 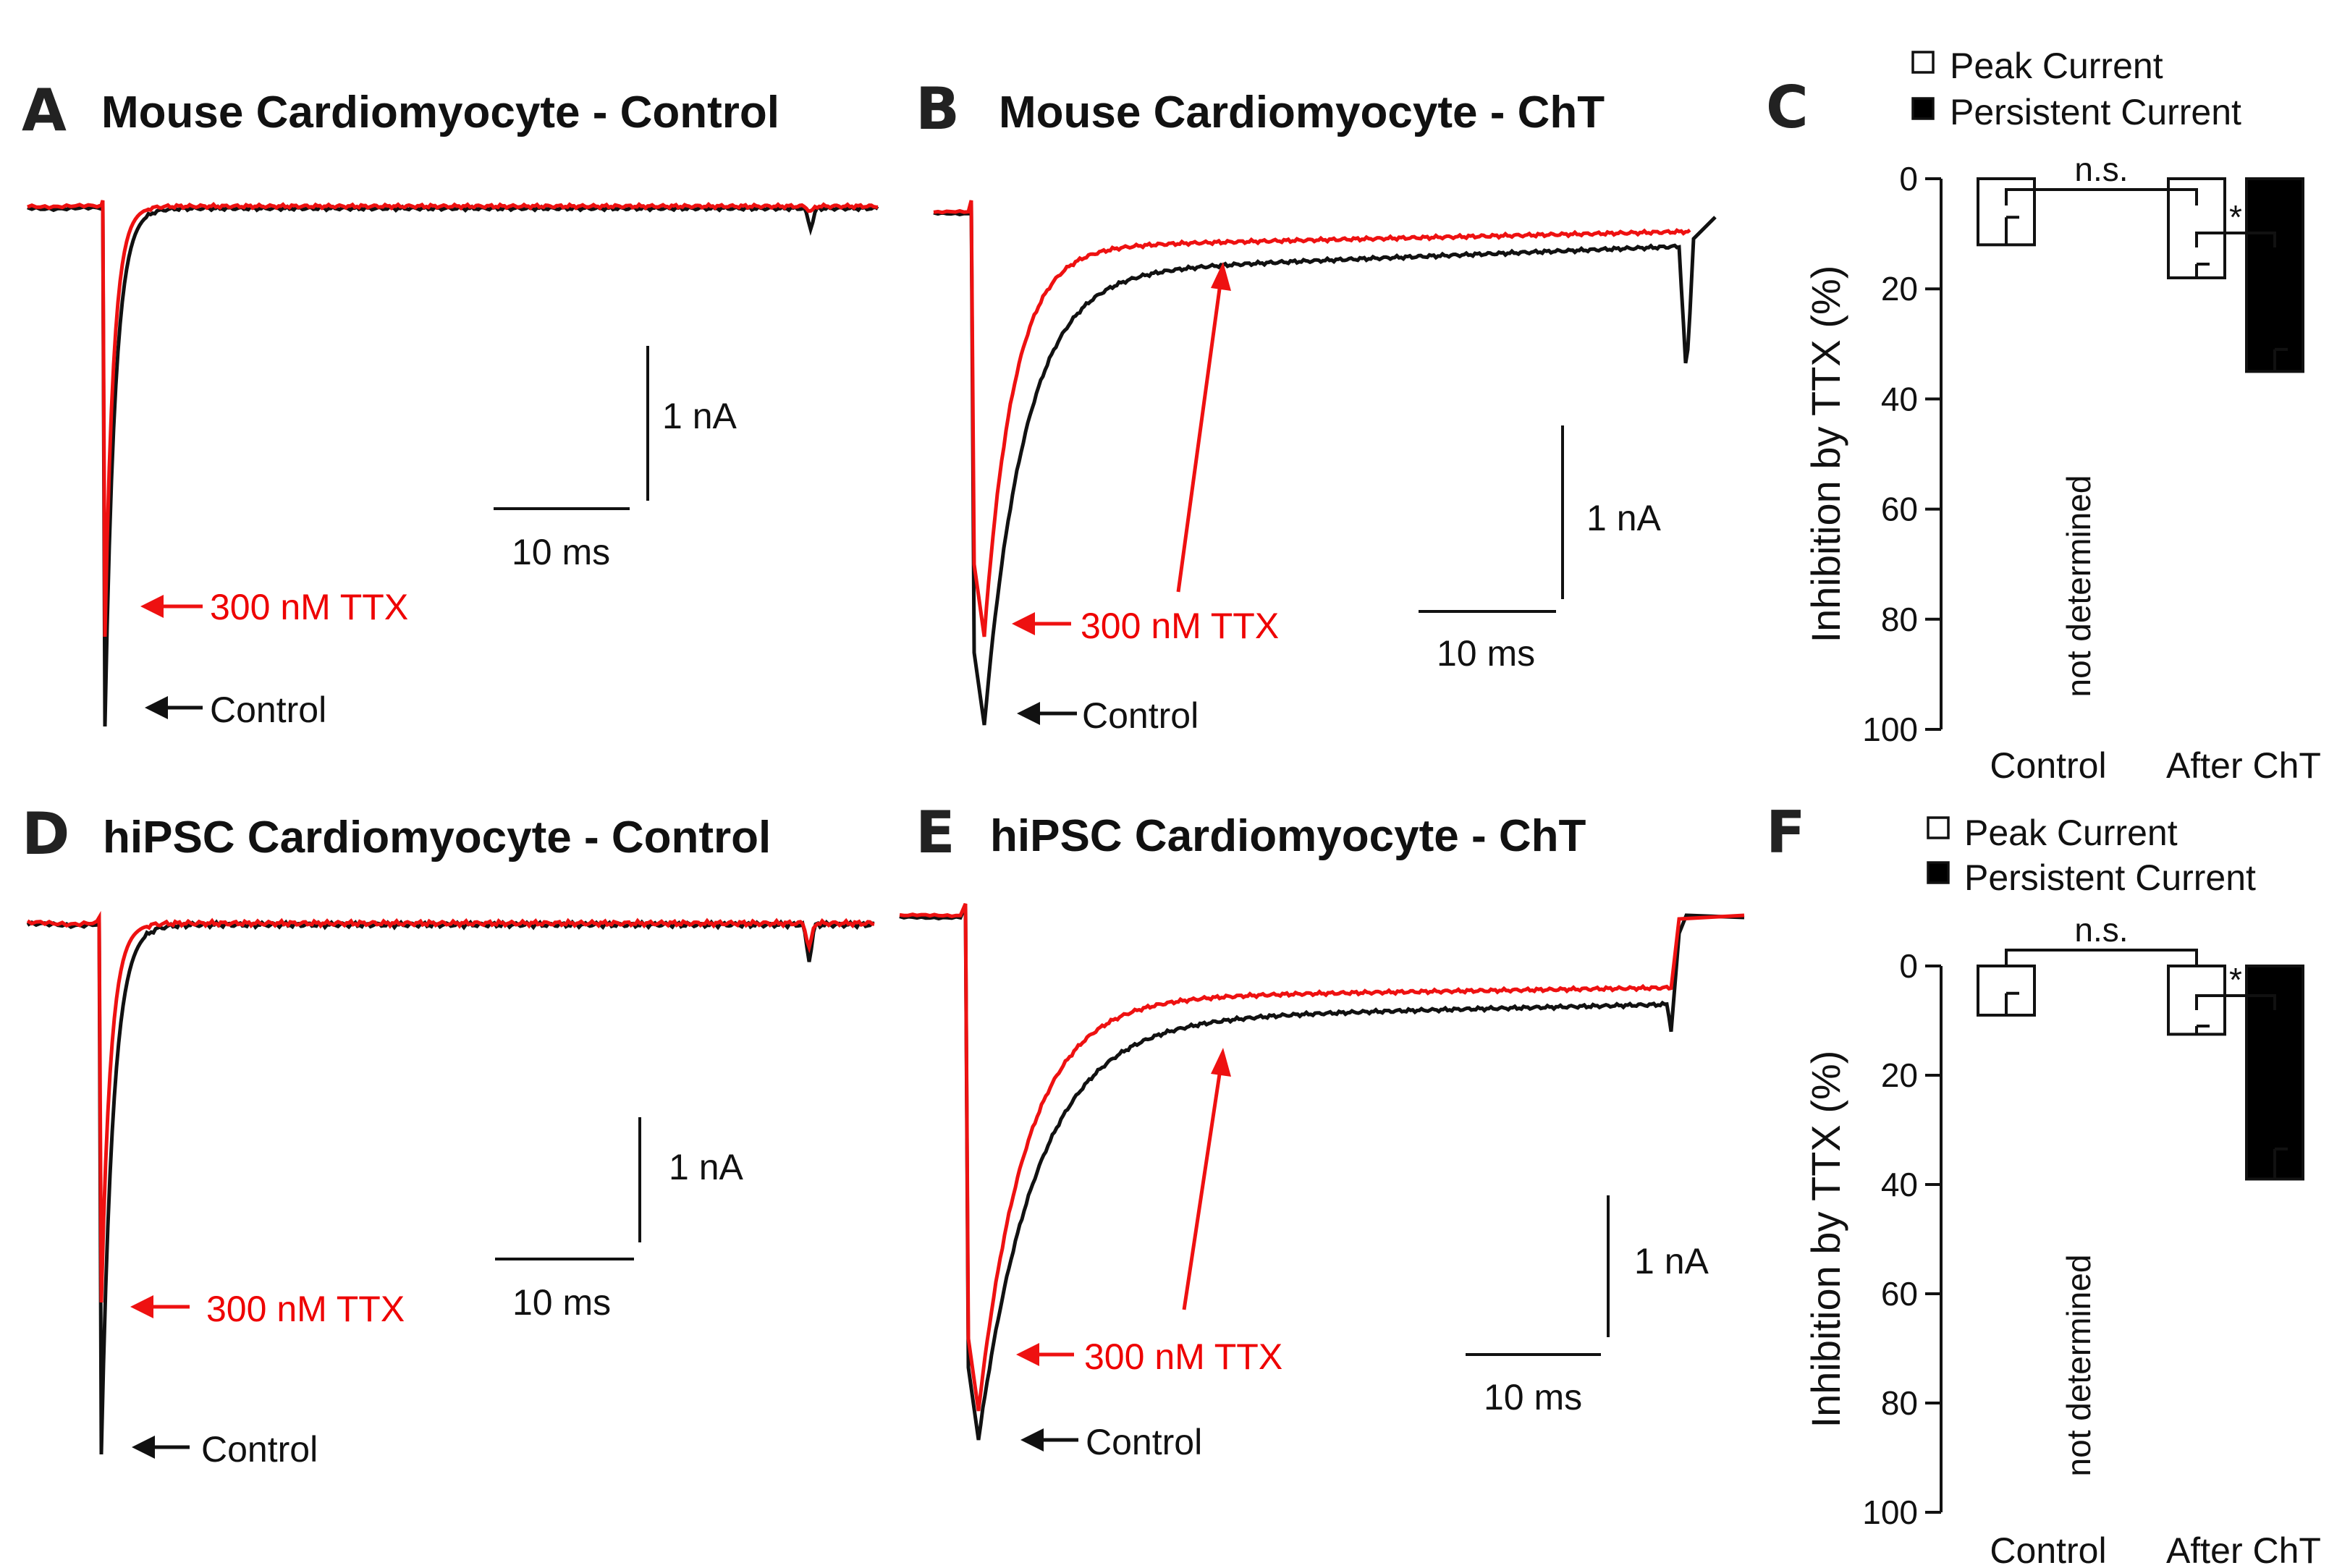 I want to click on panel-letter: F, so click(x=1786, y=832).